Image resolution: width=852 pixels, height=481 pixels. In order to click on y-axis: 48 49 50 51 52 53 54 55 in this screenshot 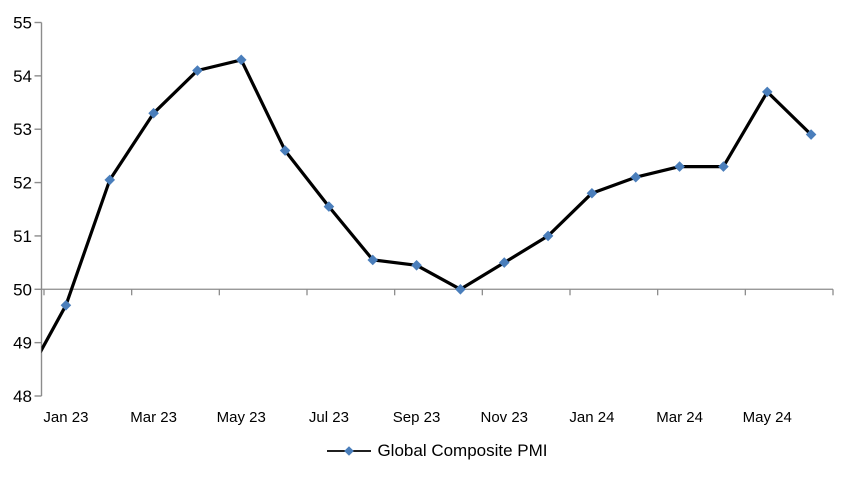, I will do `click(28, 210)`.